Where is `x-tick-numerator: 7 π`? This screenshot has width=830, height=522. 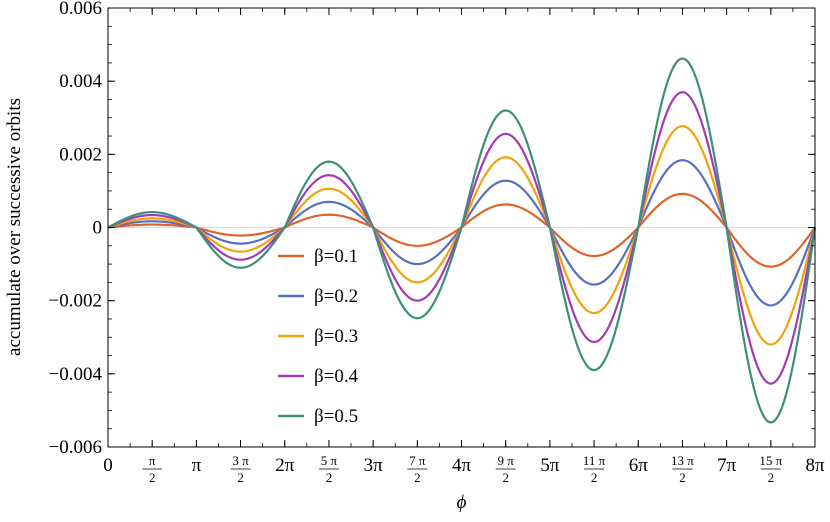 x-tick-numerator: 7 π is located at coordinates (417, 460).